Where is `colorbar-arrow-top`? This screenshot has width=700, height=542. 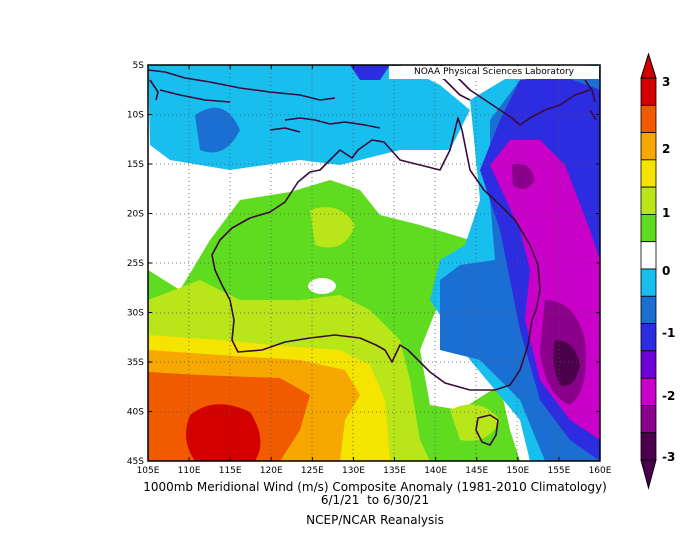
colorbar-arrow-top is located at coordinates (648, 65).